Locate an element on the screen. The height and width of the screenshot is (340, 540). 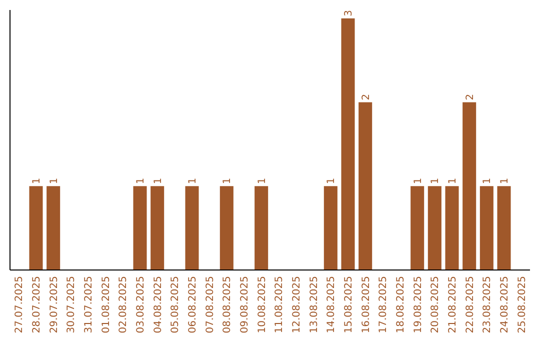
x-tick-label: 23.08.2025 is located at coordinates (488, 305).